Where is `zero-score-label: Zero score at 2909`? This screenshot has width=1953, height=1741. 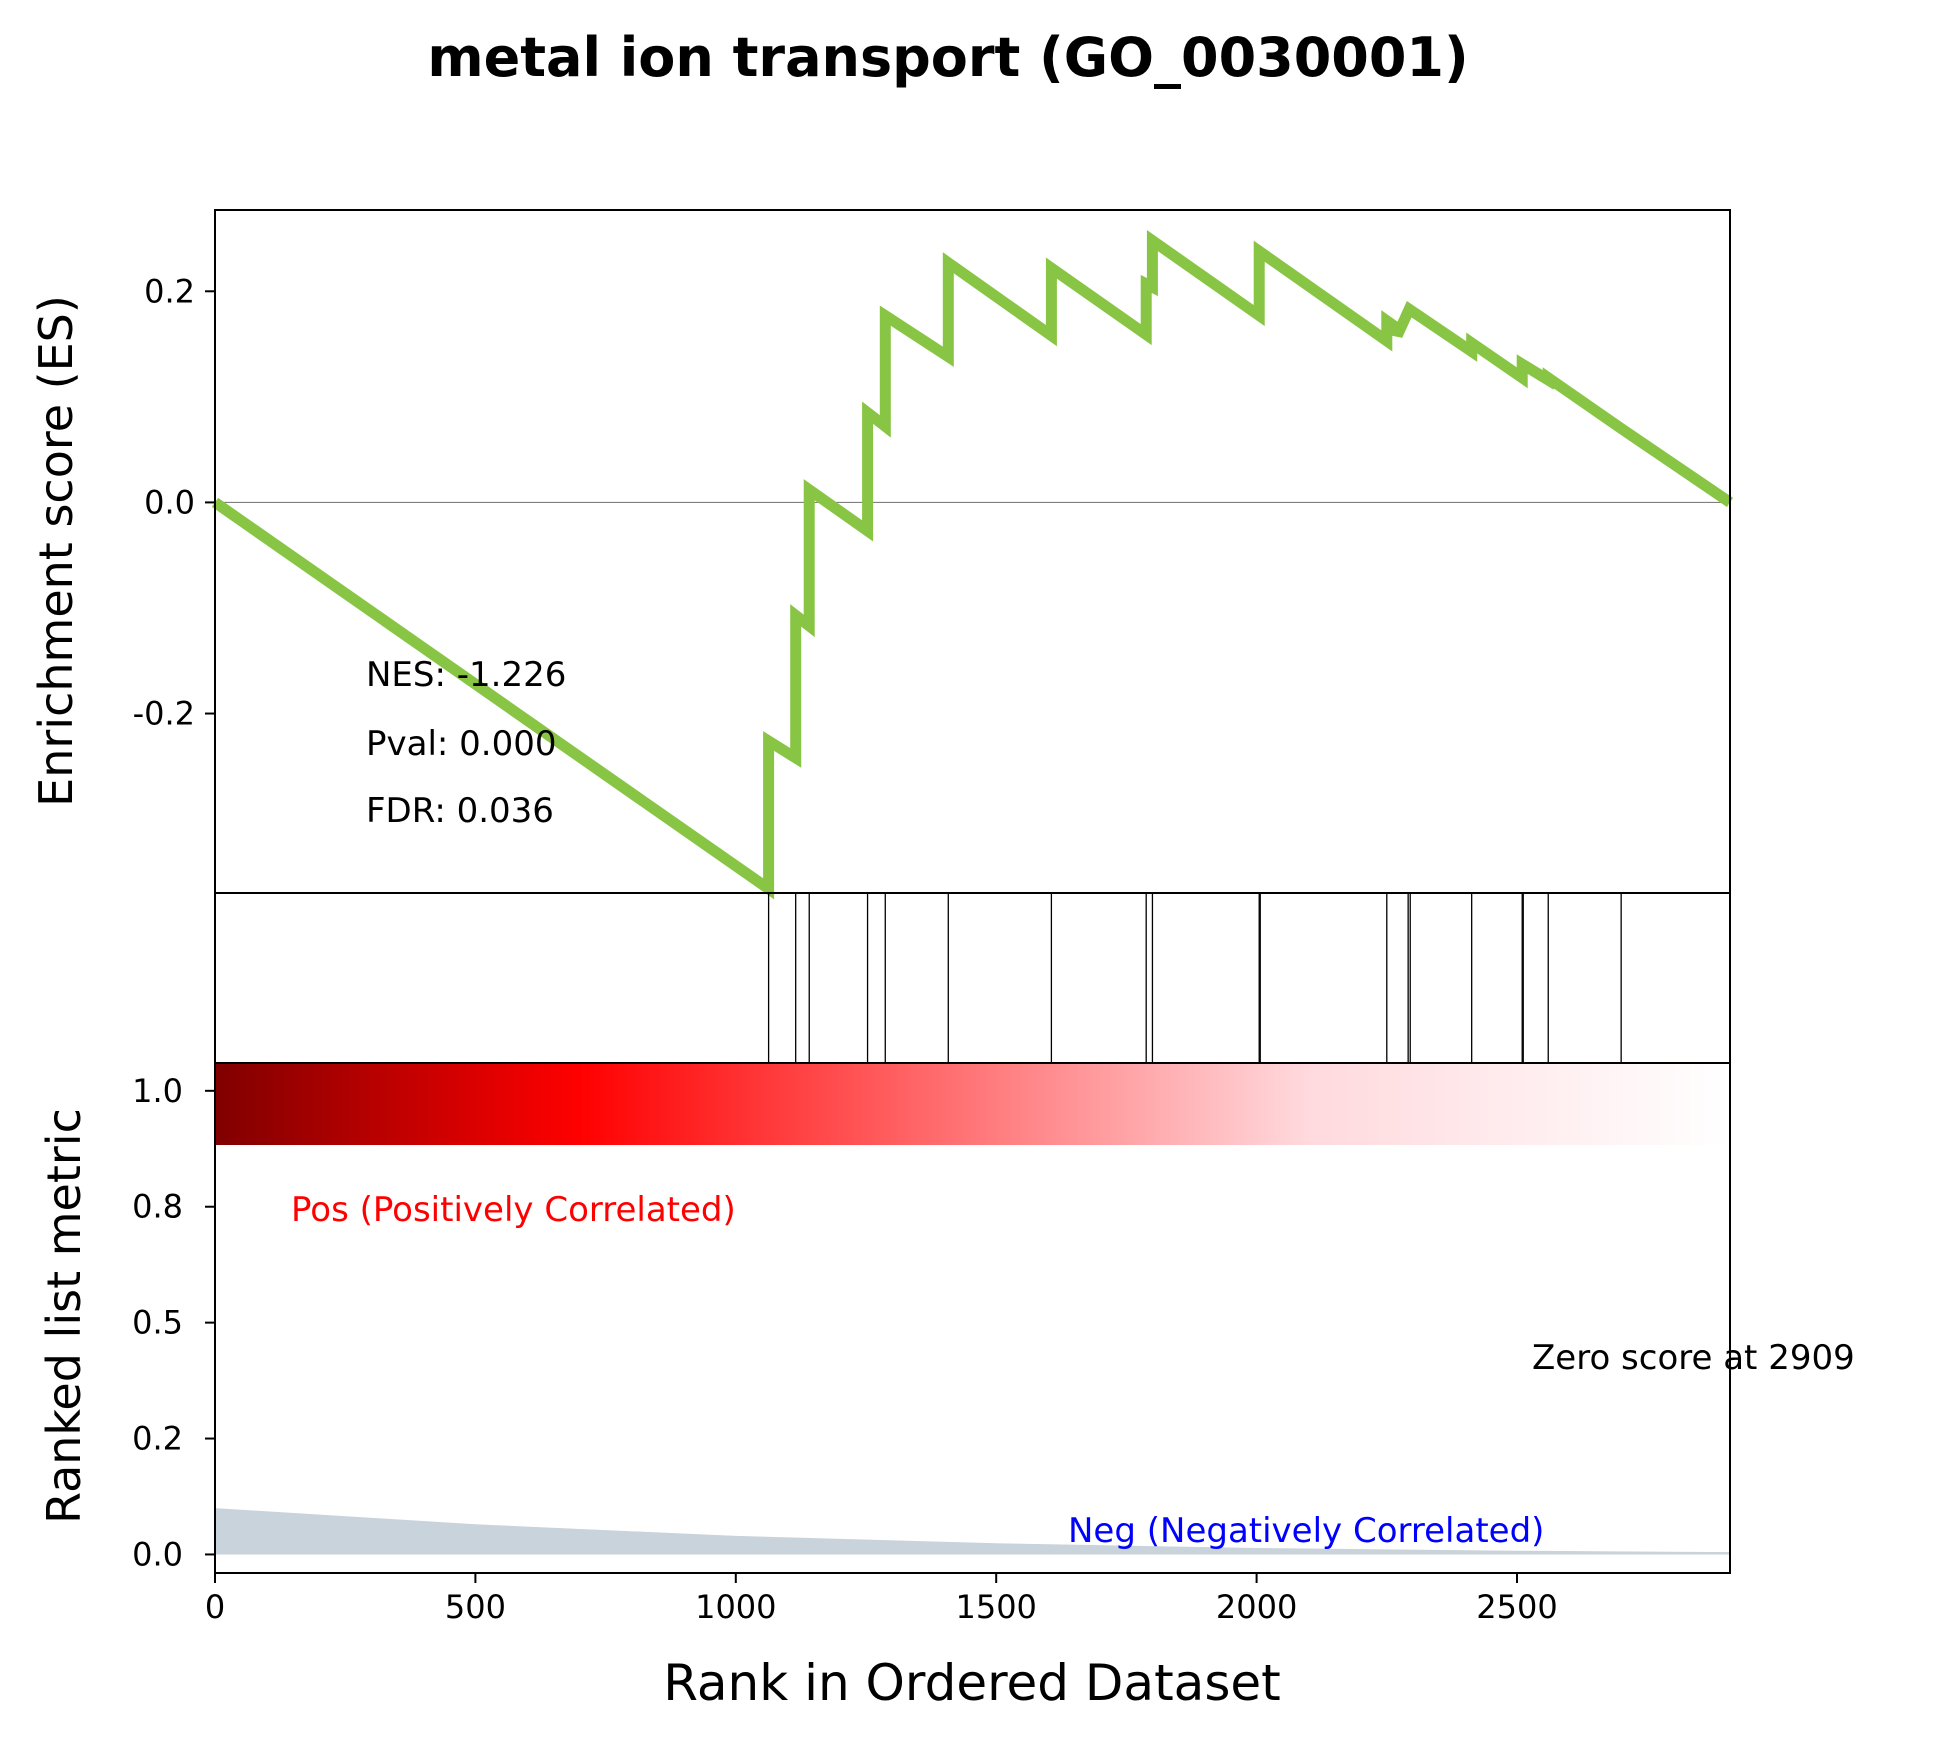 zero-score-label: Zero score at 2909 is located at coordinates (1693, 1358).